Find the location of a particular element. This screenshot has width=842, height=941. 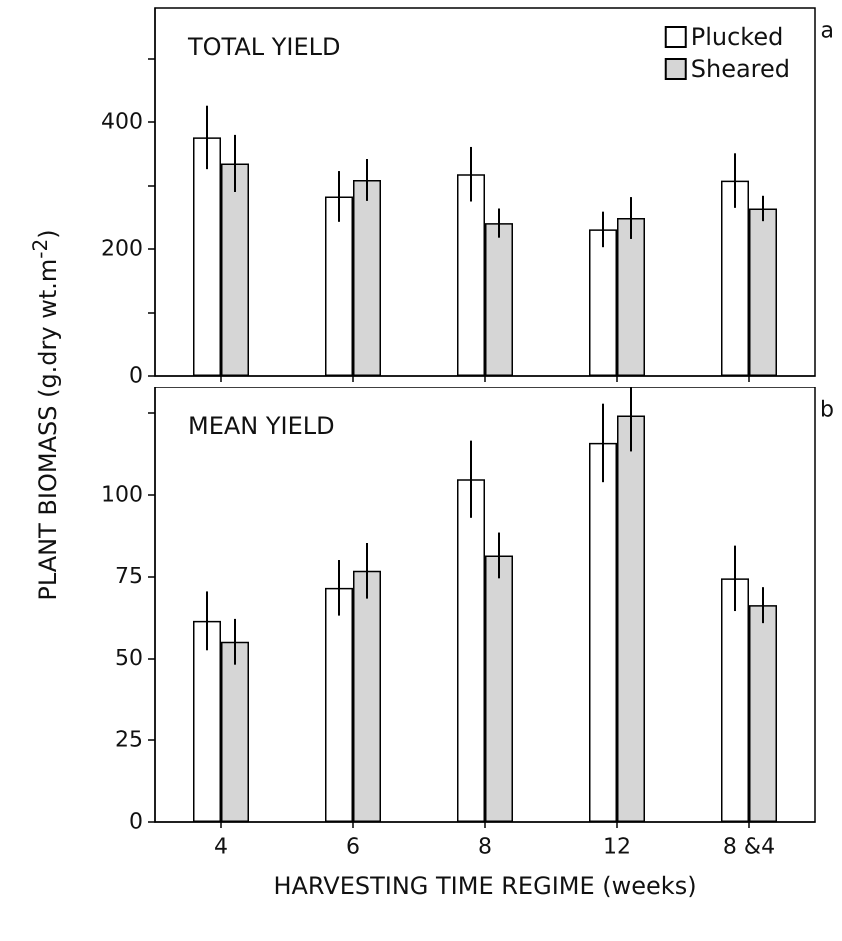

x-tick-label: 12 is located at coordinates (617, 847).